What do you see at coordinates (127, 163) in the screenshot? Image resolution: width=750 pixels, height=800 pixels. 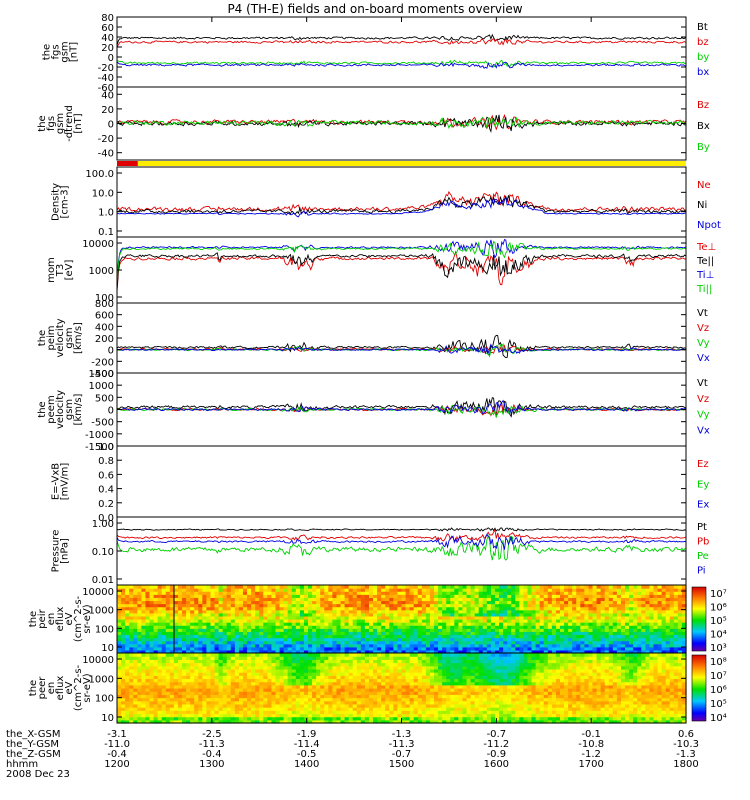 I see `mode-segment` at bounding box center [127, 163].